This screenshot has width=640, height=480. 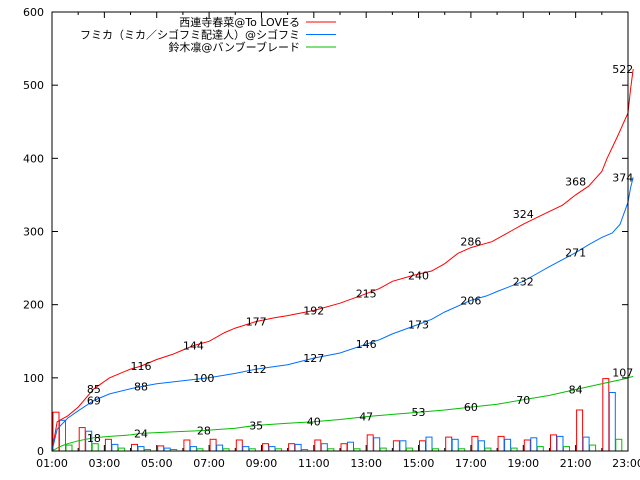 What do you see at coordinates (523, 214) in the screenshot?
I see `data-label-series-1-9: 324` at bounding box center [523, 214].